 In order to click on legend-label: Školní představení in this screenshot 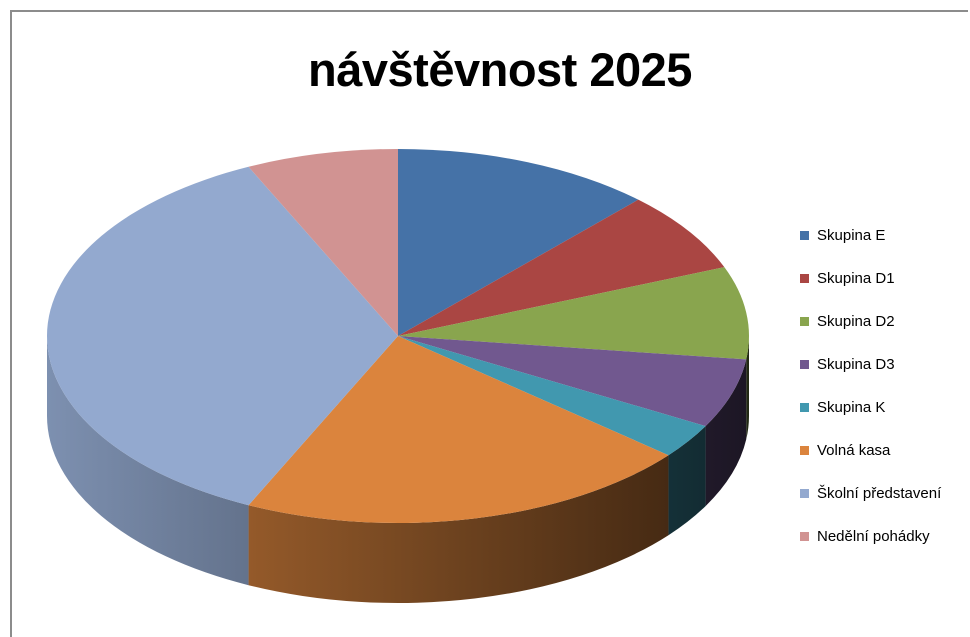, I will do `click(879, 493)`.